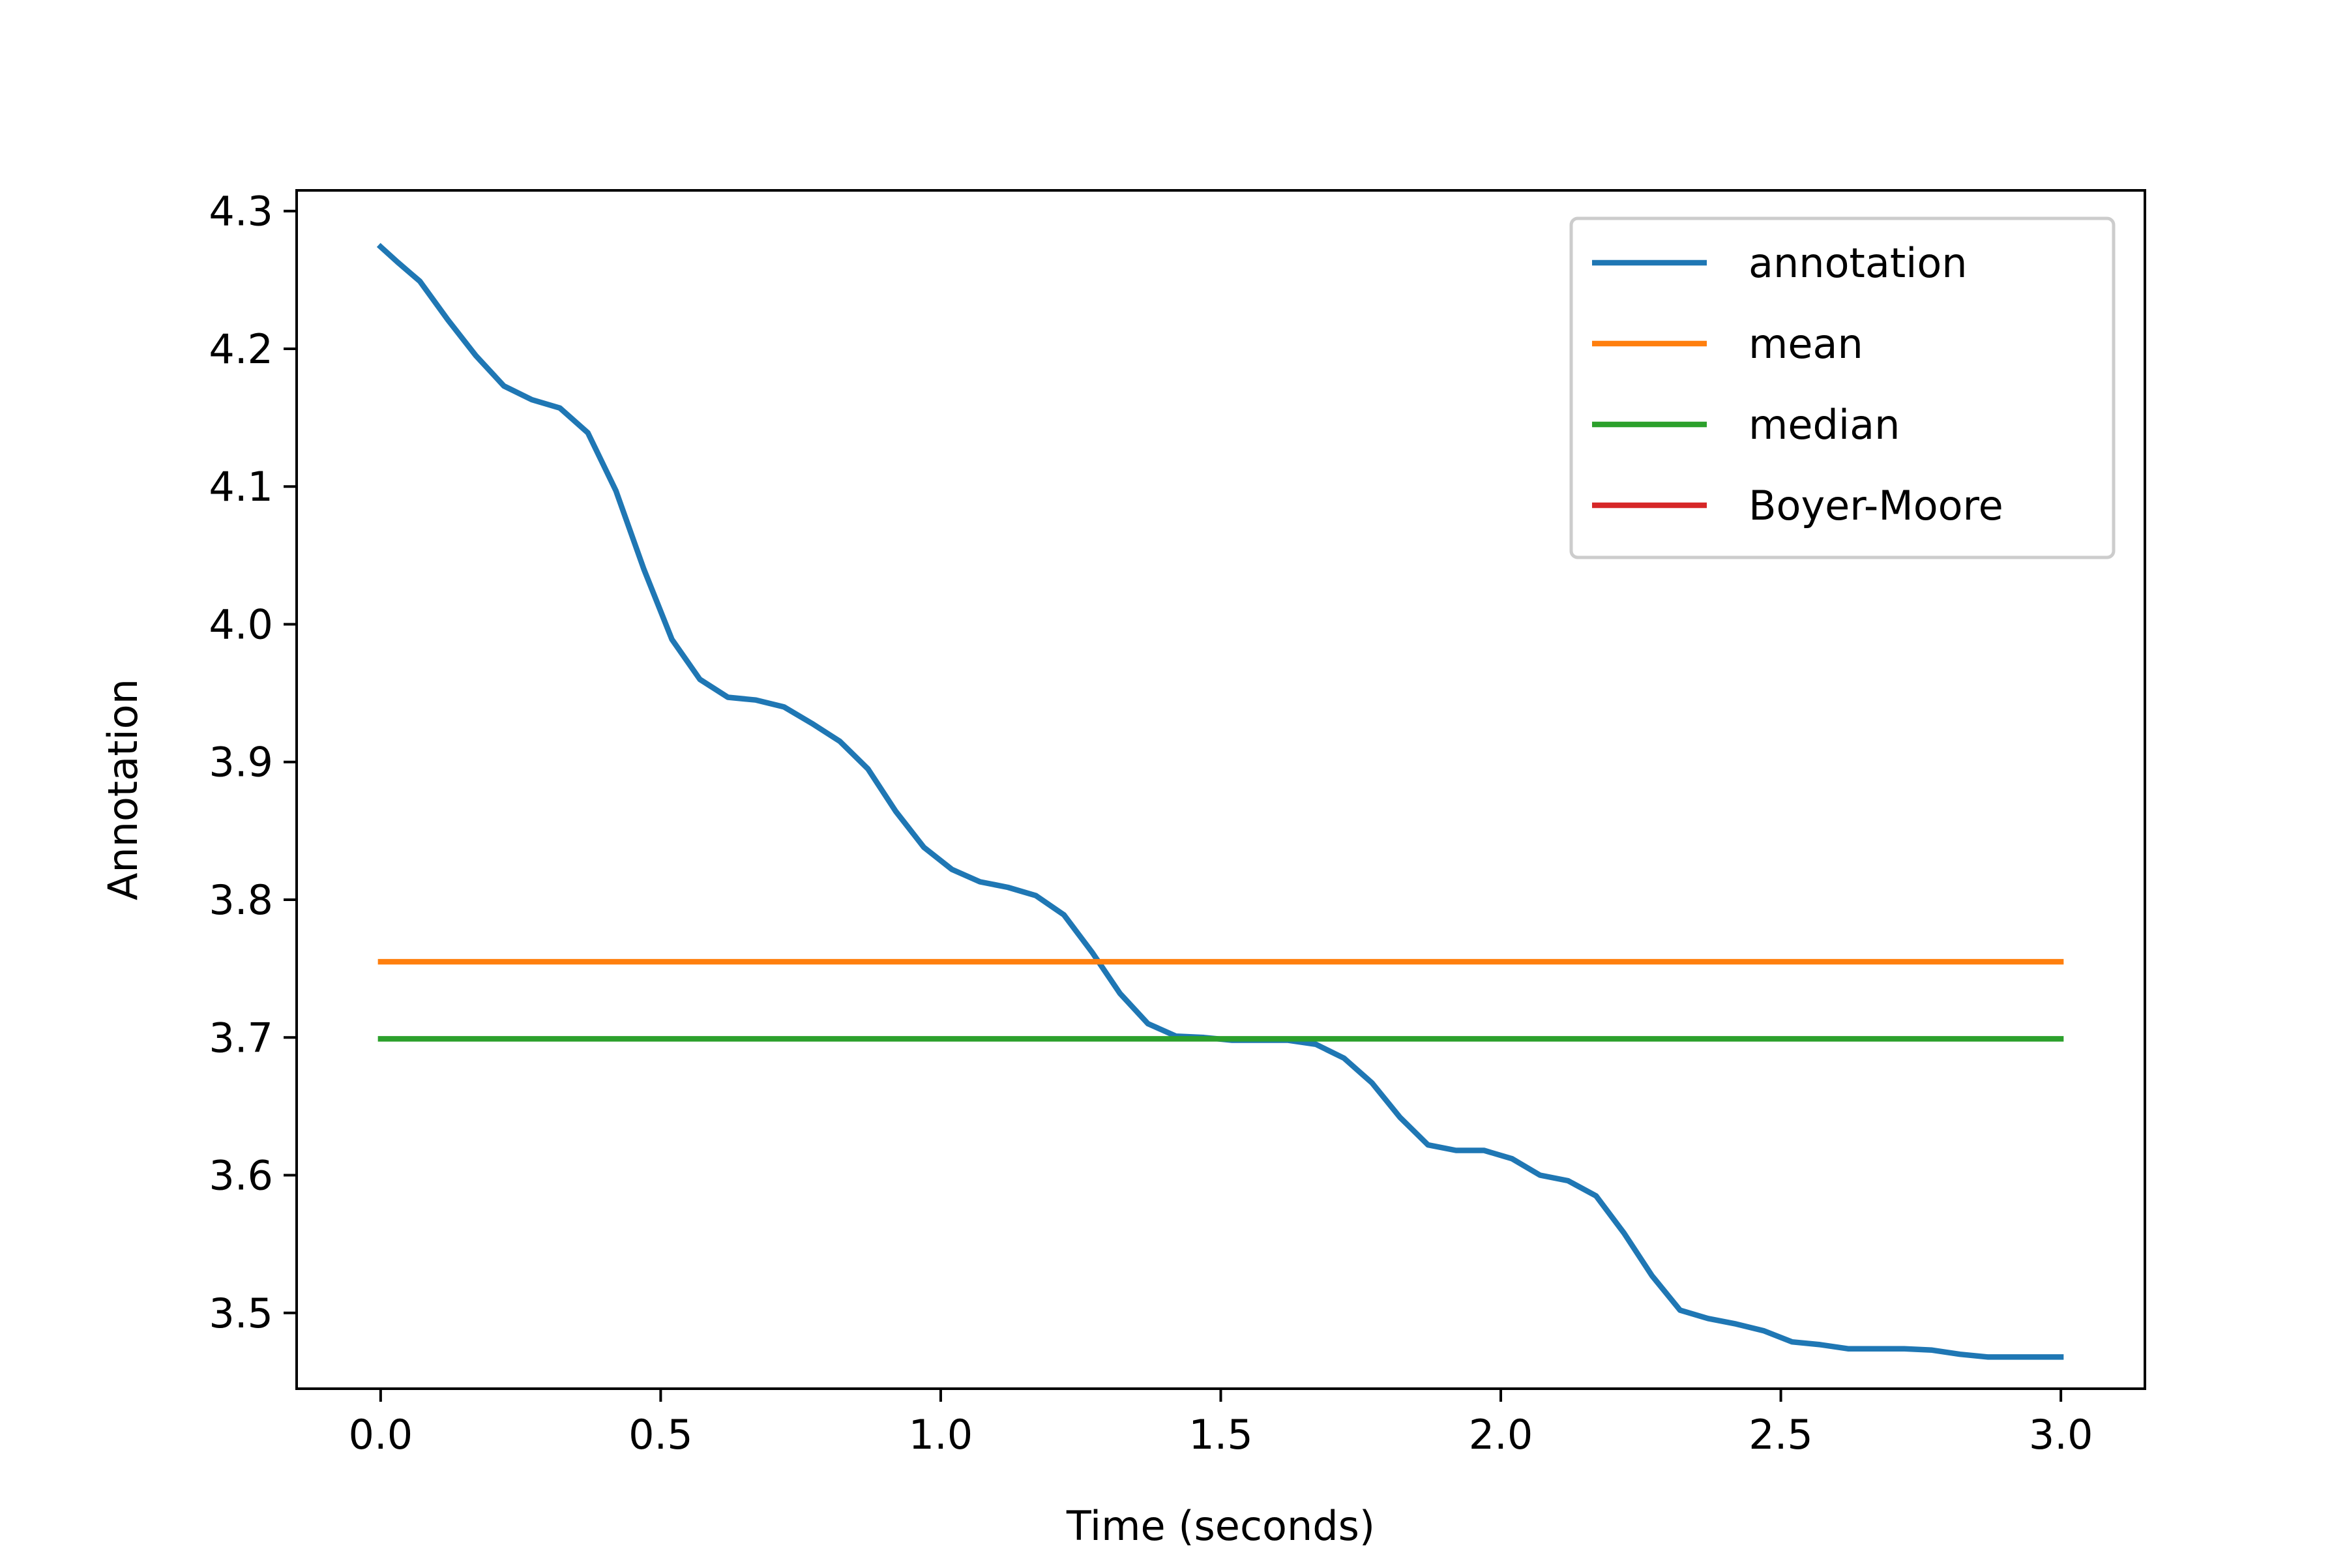  Describe the element at coordinates (660, 1435) in the screenshot. I see `x-tick-label: 0.5` at that location.